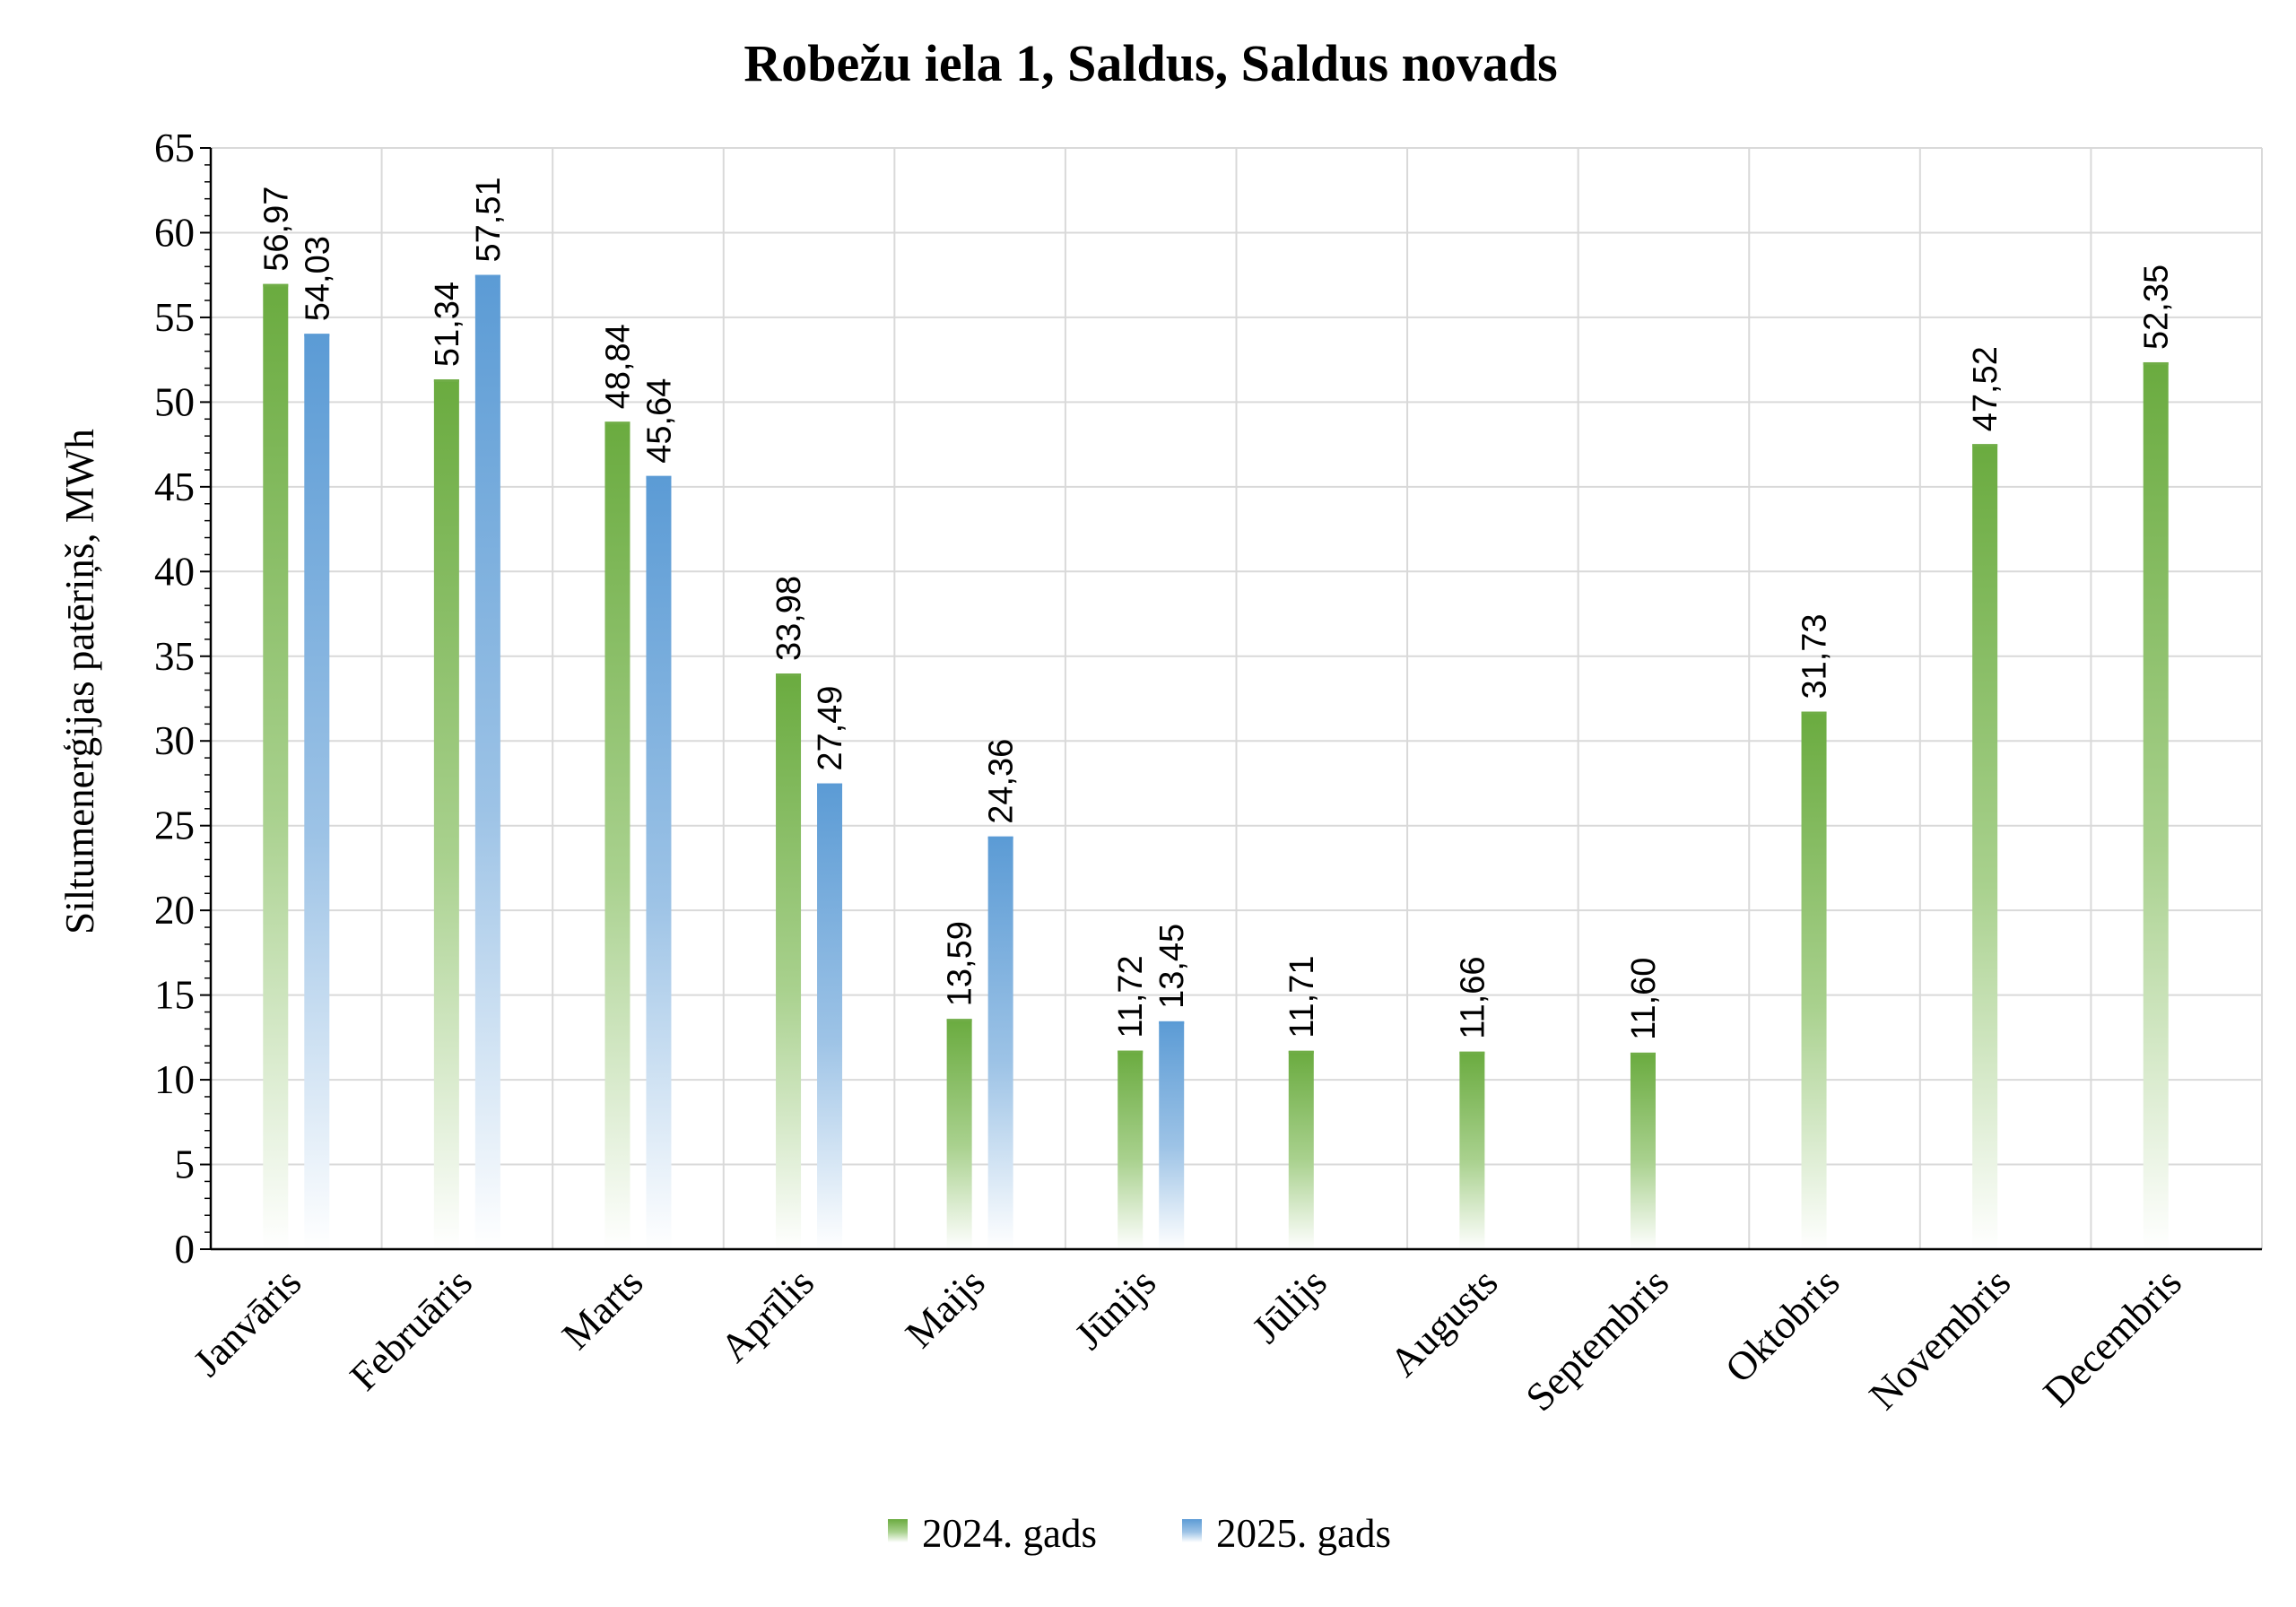 This screenshot has height=1607, width=2296. What do you see at coordinates (1131, 997) in the screenshot?
I see `data-label: 11,72` at bounding box center [1131, 997].